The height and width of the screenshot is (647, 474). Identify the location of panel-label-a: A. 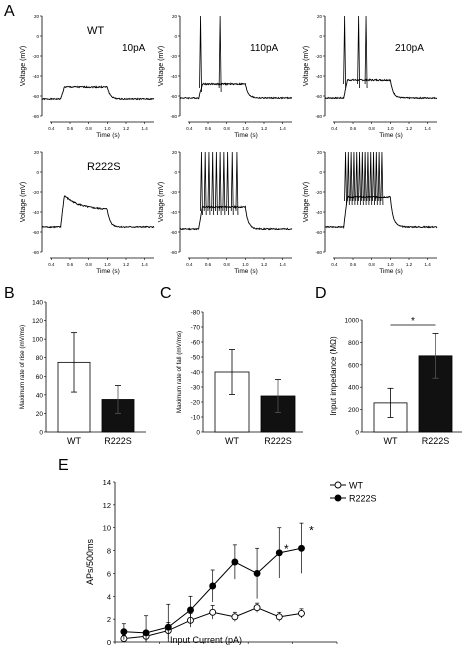
(9, 11).